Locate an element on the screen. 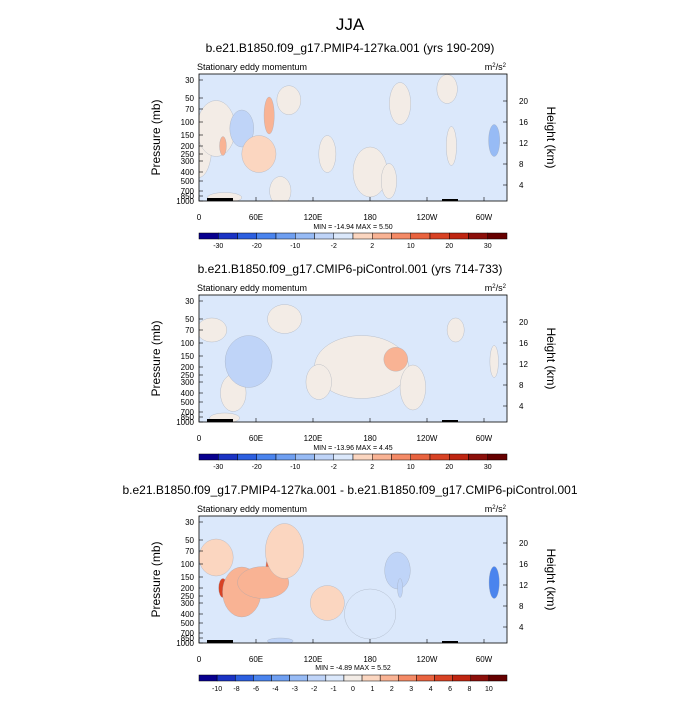  x-tick-label: 120W is located at coordinates (427, 659).